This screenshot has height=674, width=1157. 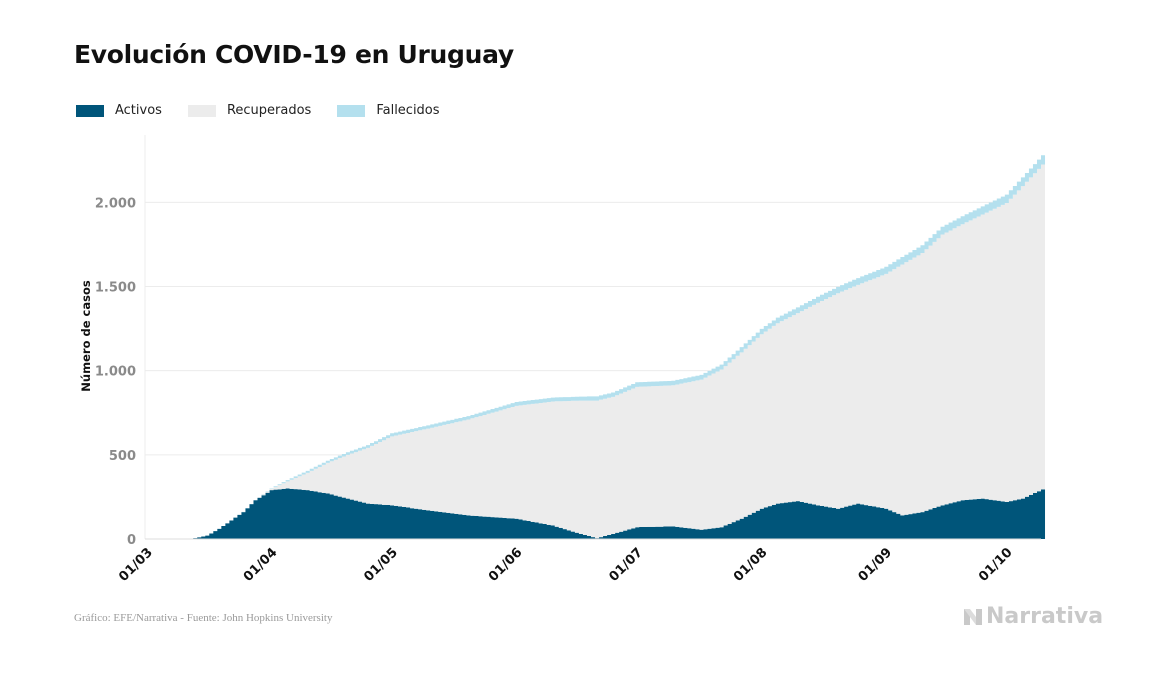 What do you see at coordinates (90, 110) in the screenshot?
I see `legend-swatch-activos` at bounding box center [90, 110].